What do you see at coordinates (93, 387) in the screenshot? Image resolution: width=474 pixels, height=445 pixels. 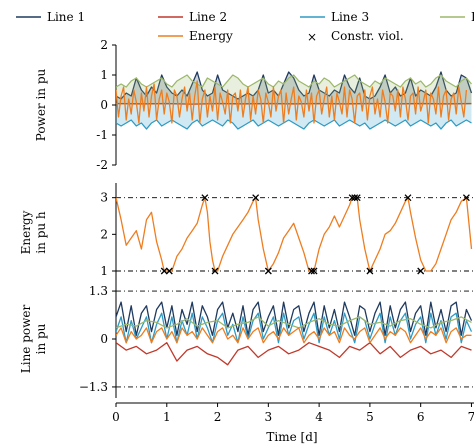 I see `y-tick-label: −1.3` at bounding box center [93, 387].